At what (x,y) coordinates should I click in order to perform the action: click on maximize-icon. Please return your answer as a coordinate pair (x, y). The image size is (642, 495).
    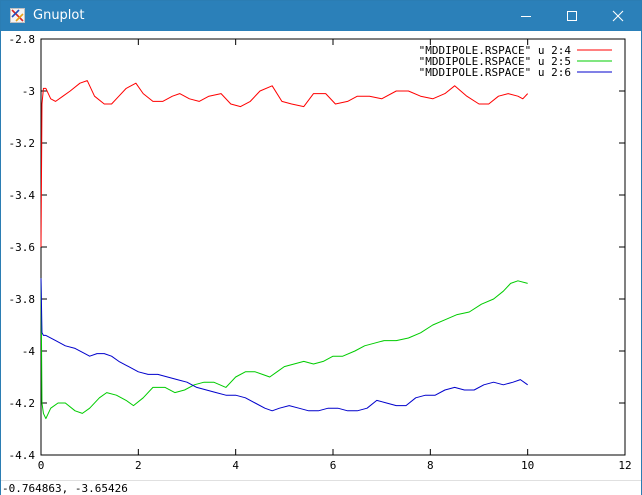
    Looking at the image, I should click on (572, 16).